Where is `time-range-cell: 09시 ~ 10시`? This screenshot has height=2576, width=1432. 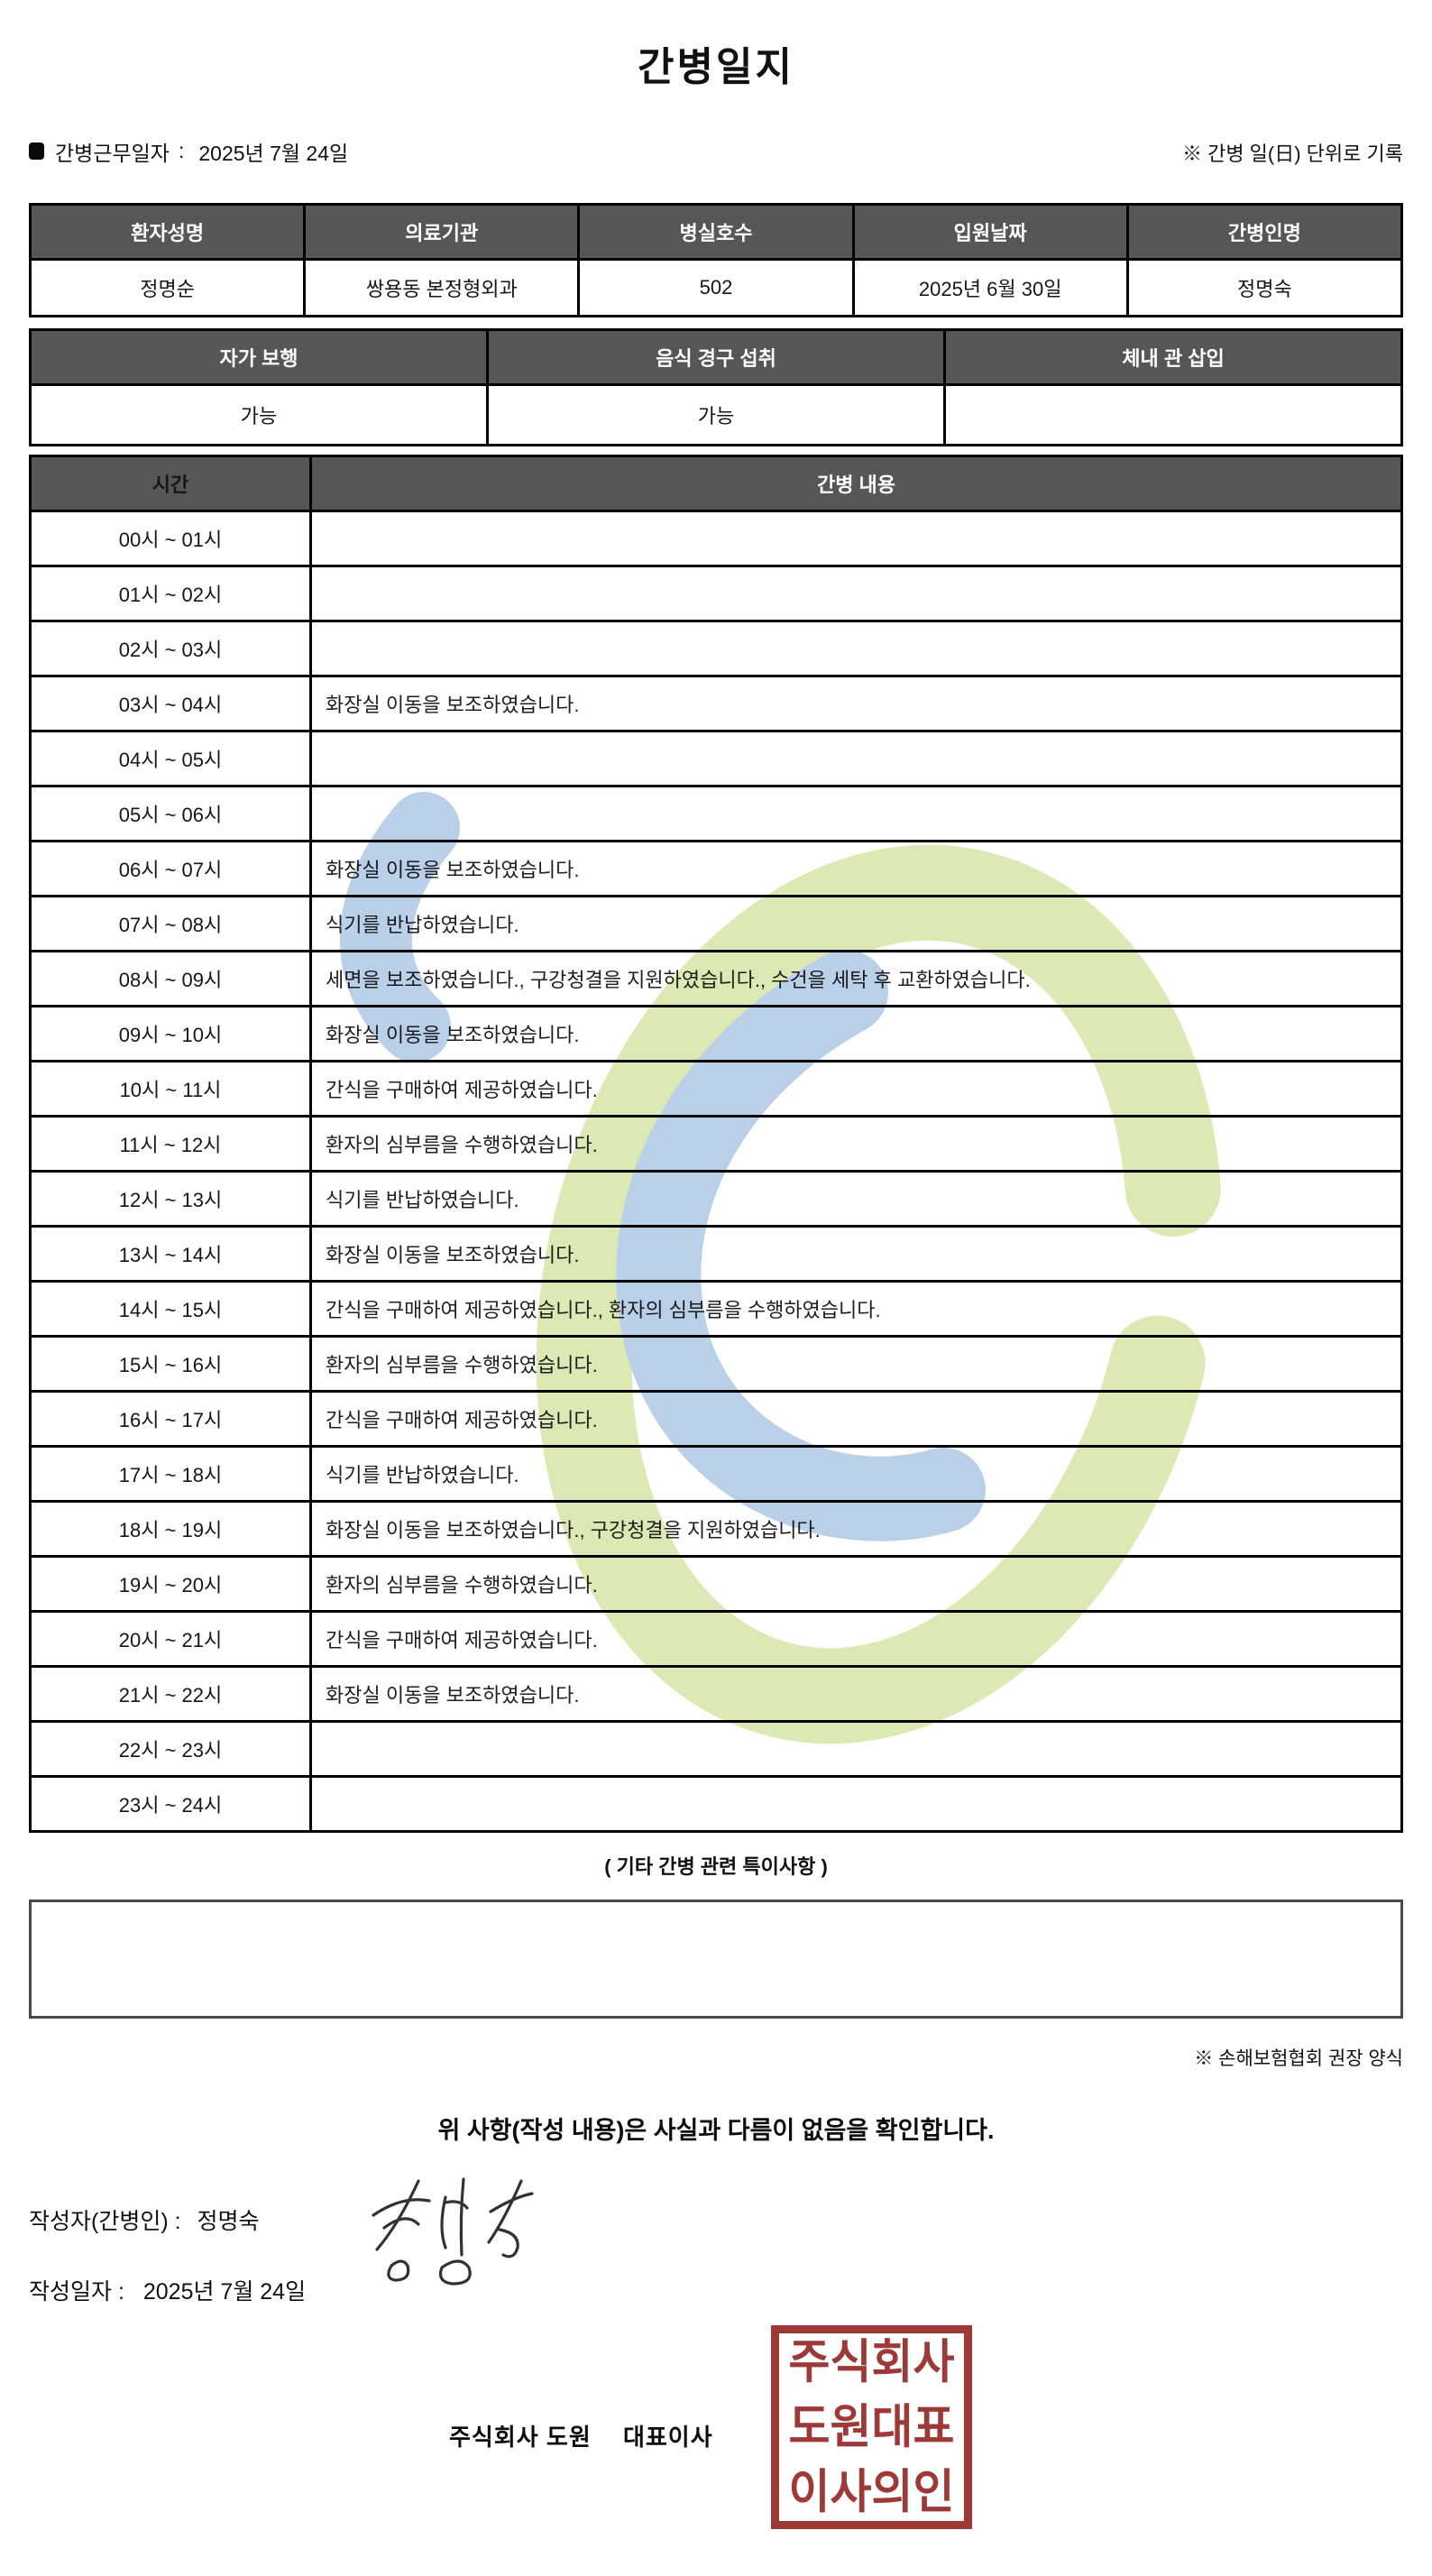
time-range-cell: 09시 ~ 10시 is located at coordinates (171, 1034).